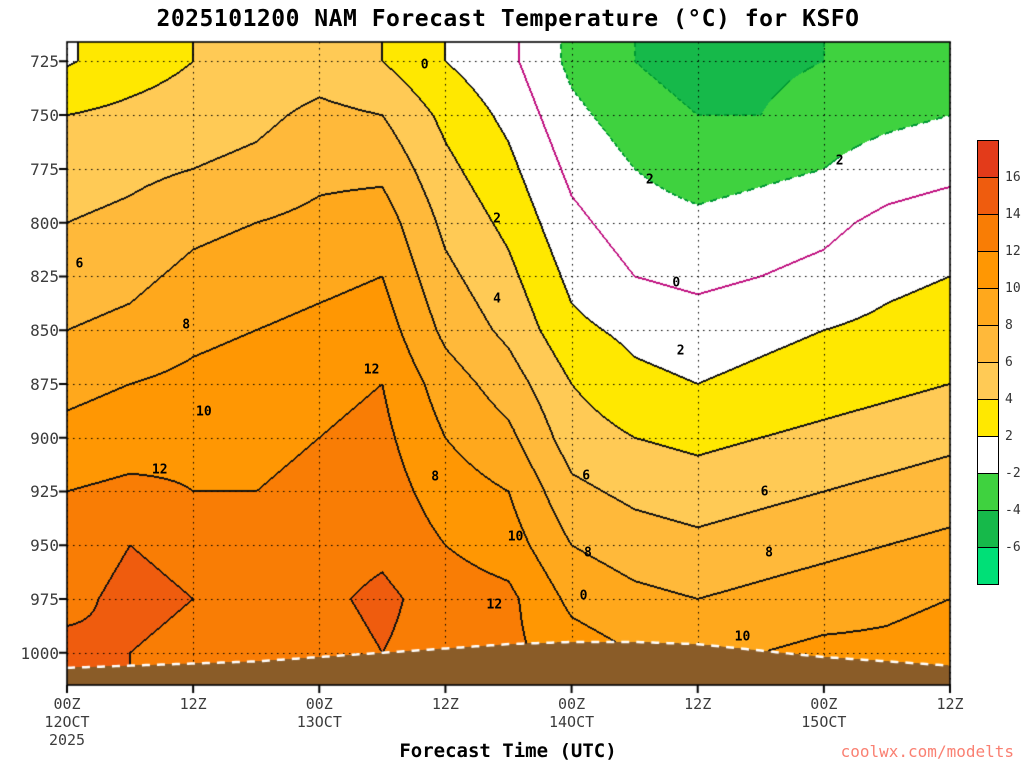  What do you see at coordinates (1013, 177) in the screenshot?
I see `colorbar-tick-label: 16` at bounding box center [1013, 177].